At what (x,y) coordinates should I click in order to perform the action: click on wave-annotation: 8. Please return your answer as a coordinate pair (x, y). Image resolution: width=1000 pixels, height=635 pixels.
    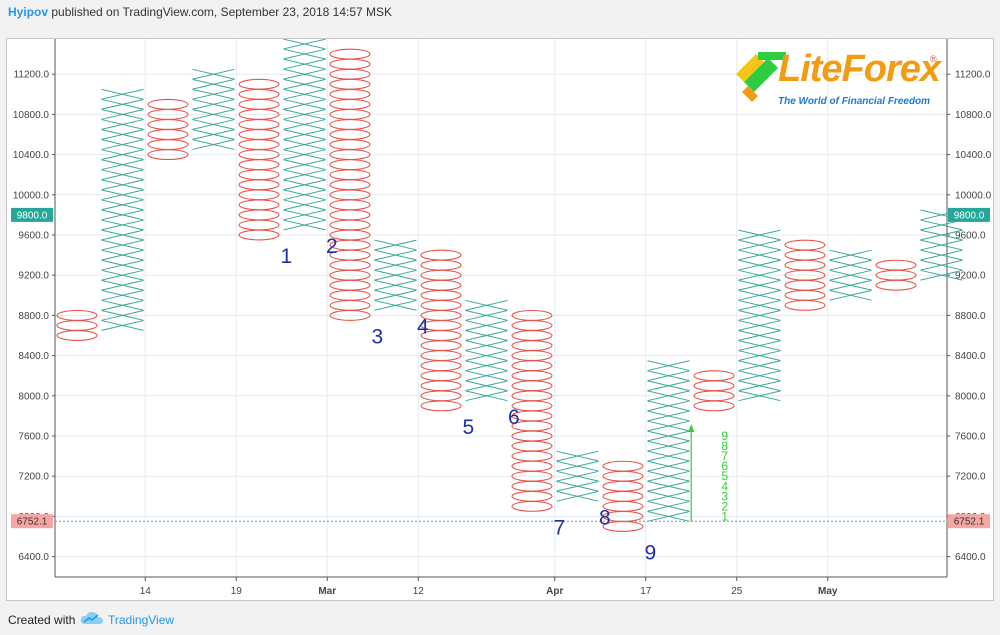
    Looking at the image, I should click on (605, 517).